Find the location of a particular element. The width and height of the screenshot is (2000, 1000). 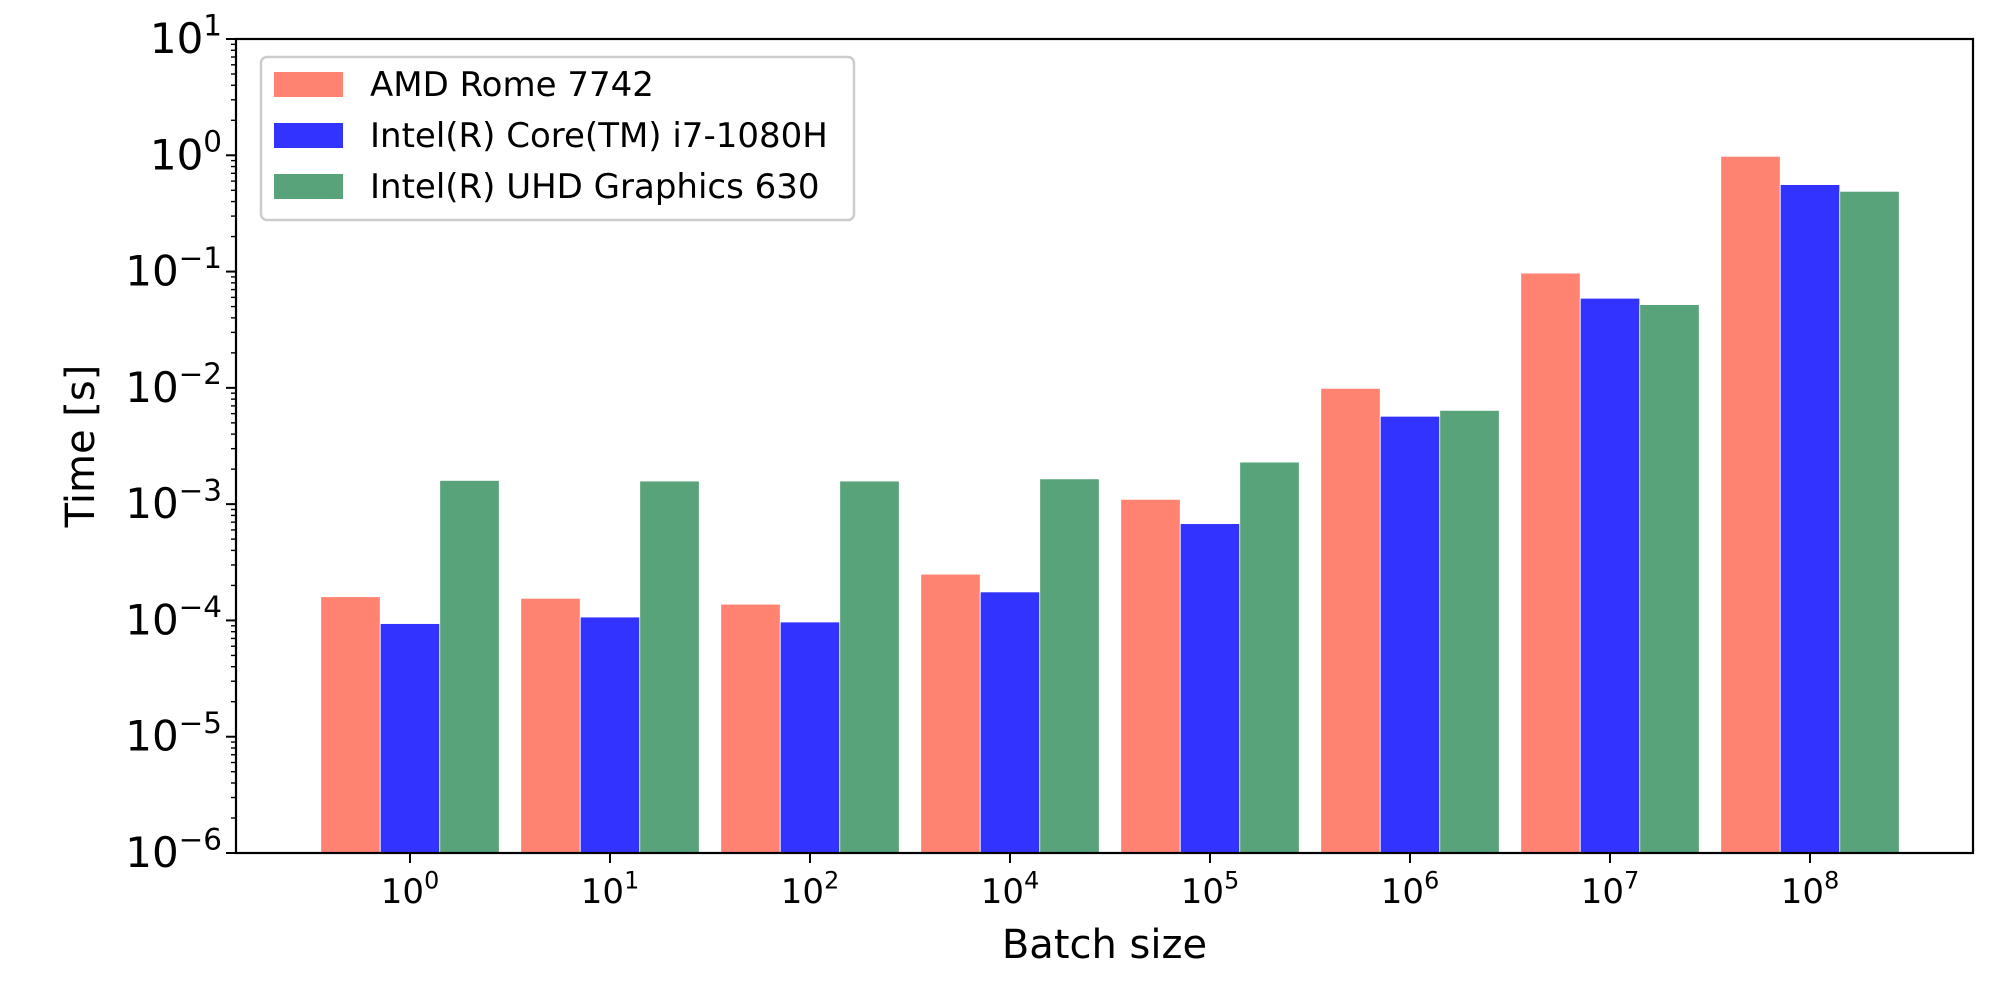

legend-label: AMD Rome 7742 is located at coordinates (512, 85).